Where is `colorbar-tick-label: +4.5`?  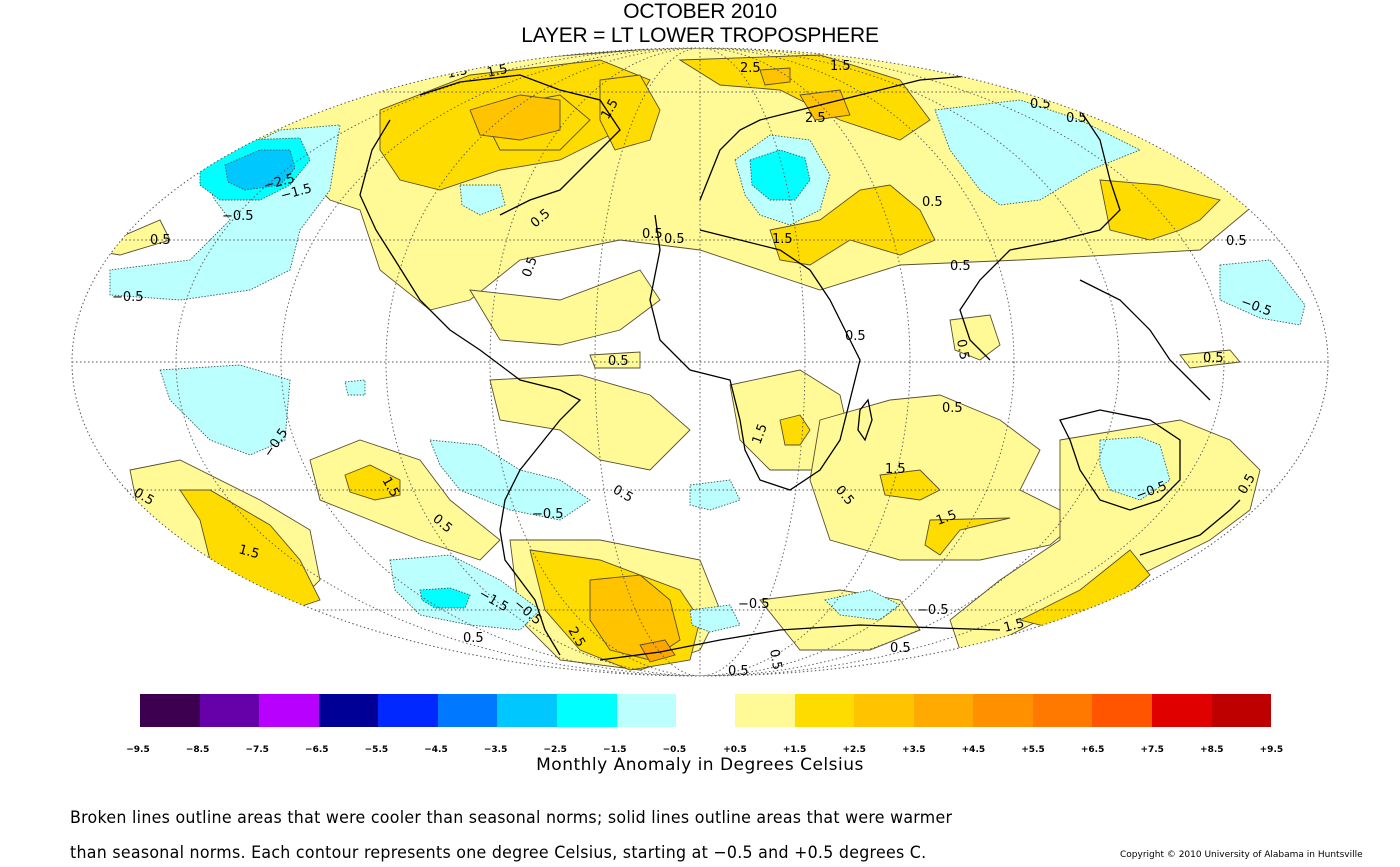
colorbar-tick-label: +4.5 is located at coordinates (973, 750).